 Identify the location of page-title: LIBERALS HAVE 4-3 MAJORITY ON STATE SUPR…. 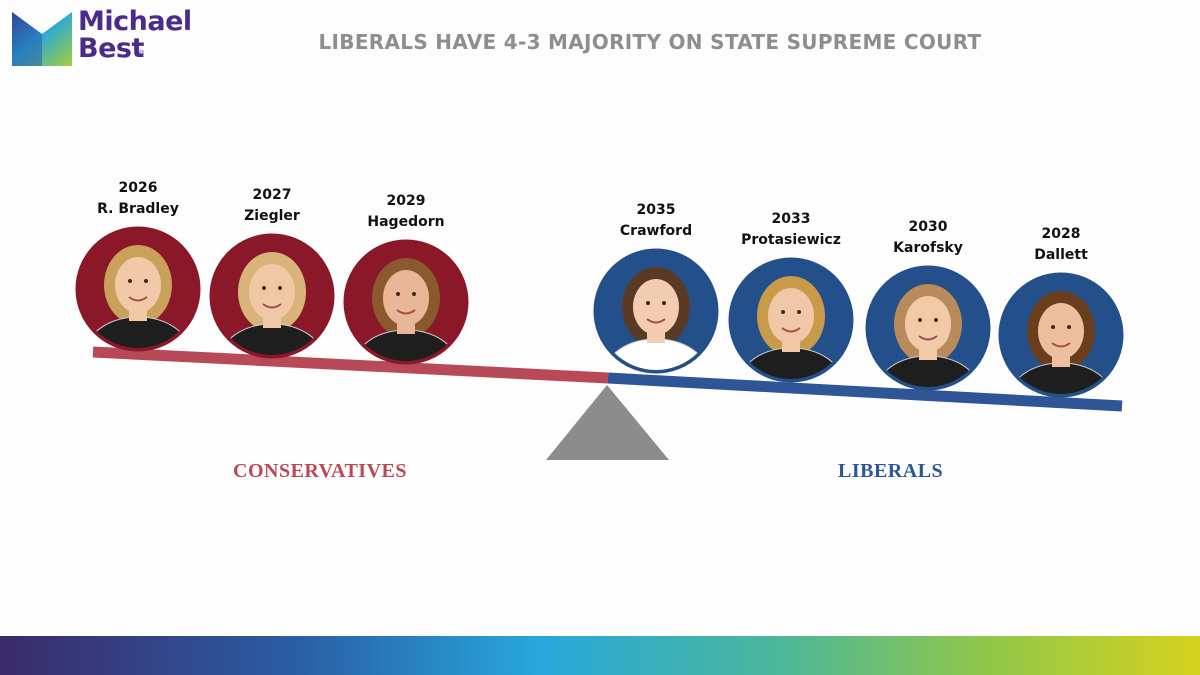
(650, 42).